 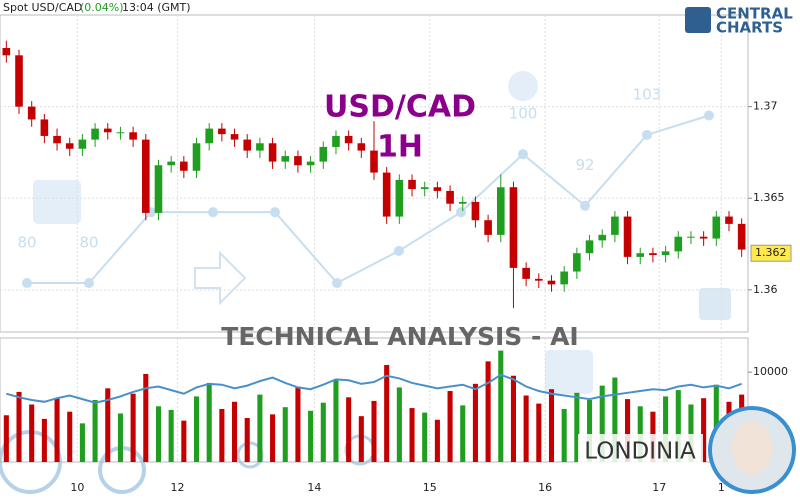 What do you see at coordinates (769, 197) in the screenshot?
I see `y-tick-label: 1.365` at bounding box center [769, 197].